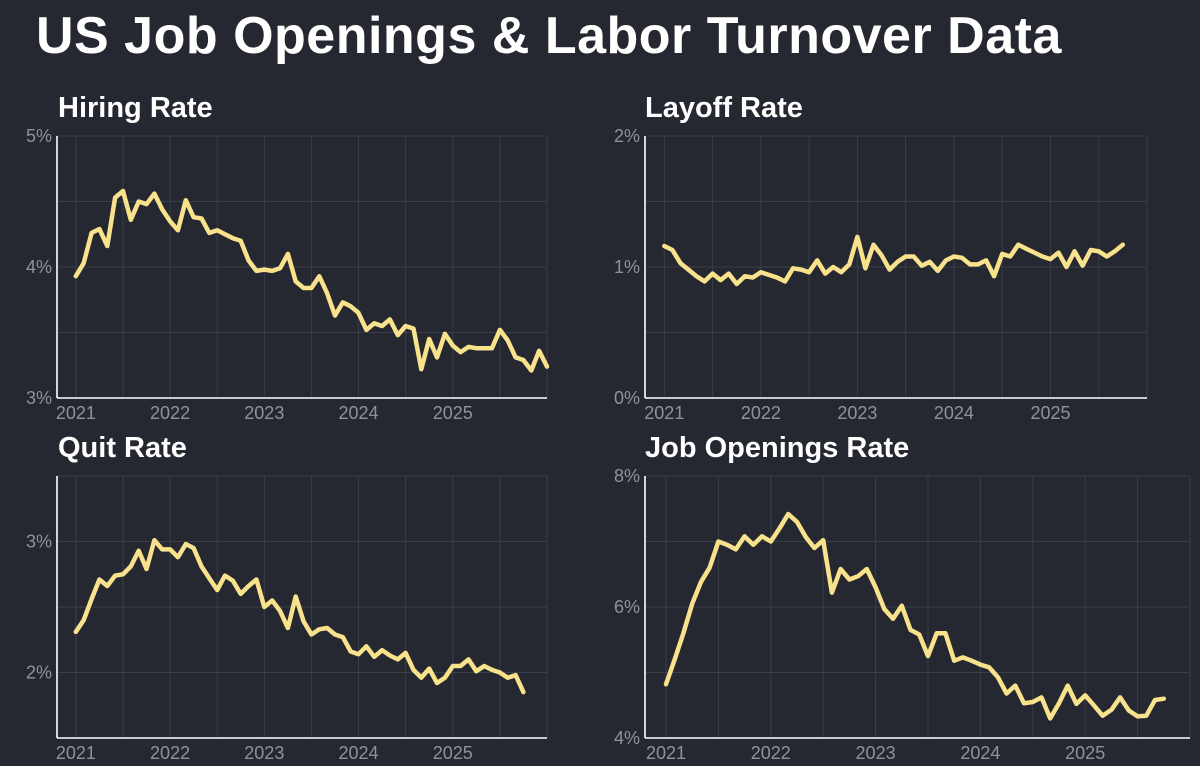  Describe the element at coordinates (627, 476) in the screenshot. I see `y-tick-label: 8%` at that location.